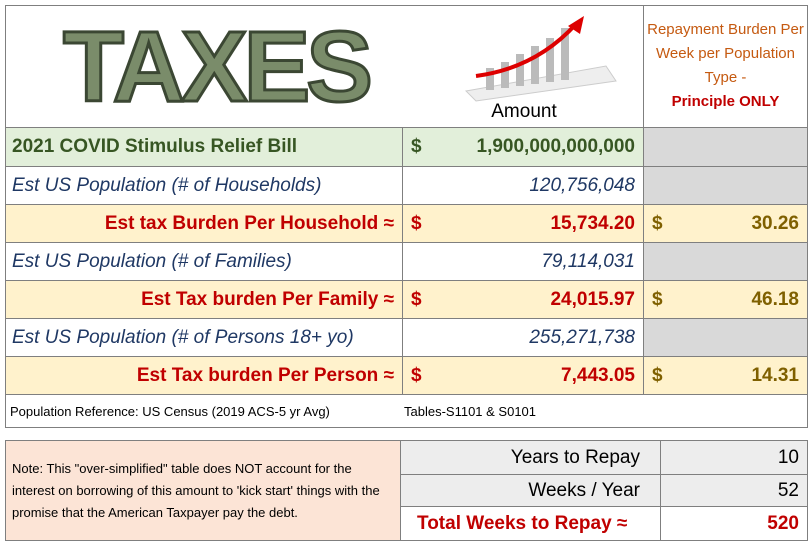 The height and width of the screenshot is (543, 812). I want to click on repay-label: Weeks / Year, so click(530, 490).